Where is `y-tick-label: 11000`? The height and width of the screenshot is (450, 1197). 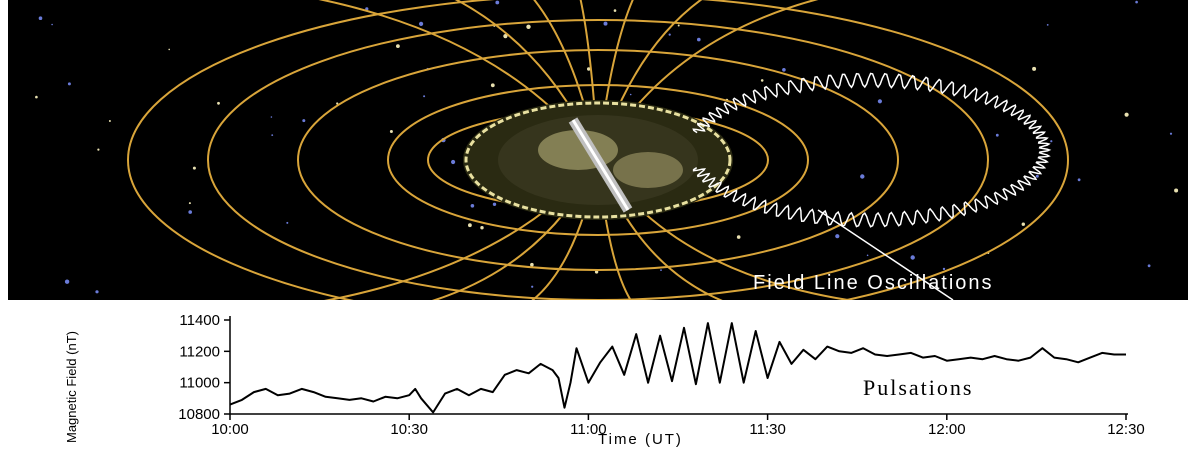
y-tick-label: 11000 is located at coordinates (199, 383).